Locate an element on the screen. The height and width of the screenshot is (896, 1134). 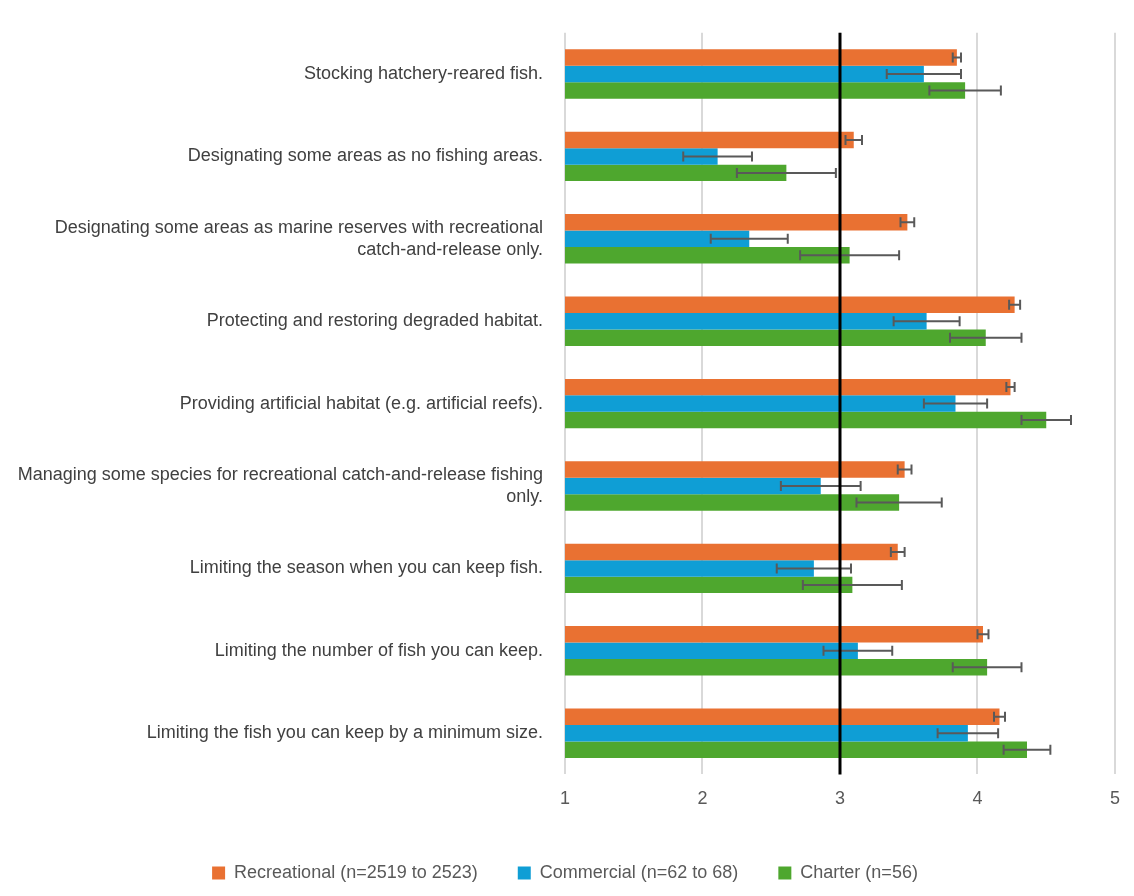
legend-label: Recreational (n=2519 to 2523) is located at coordinates (356, 871).